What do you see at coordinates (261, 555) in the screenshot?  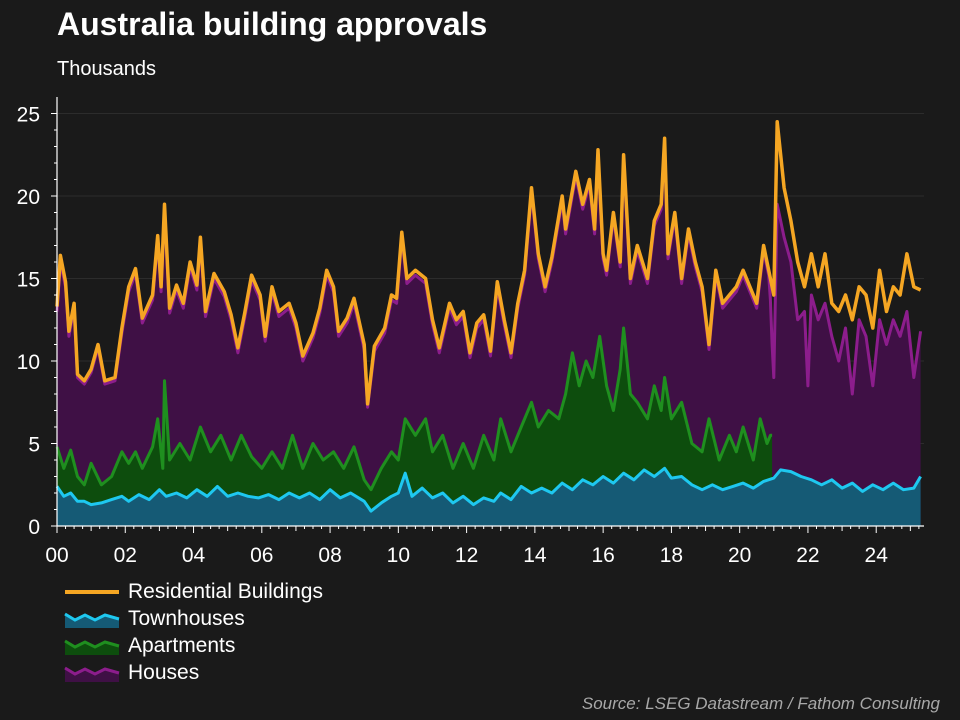 I see `x-tick-label-06: 06` at bounding box center [261, 555].